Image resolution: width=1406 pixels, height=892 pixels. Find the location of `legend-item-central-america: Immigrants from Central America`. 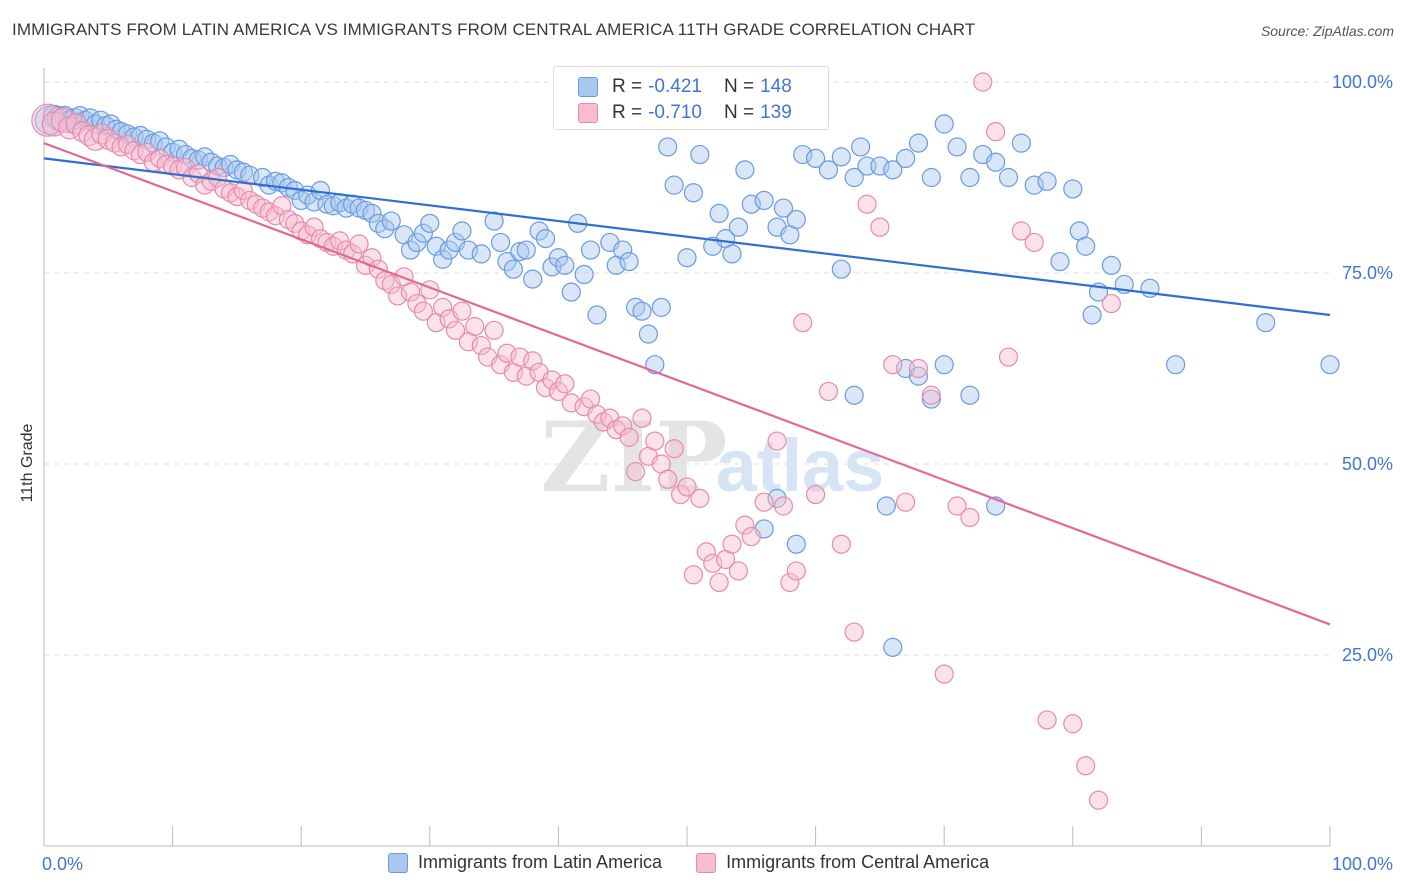

legend-item-central-america: Immigrants from Central America is located at coordinates (842, 862).